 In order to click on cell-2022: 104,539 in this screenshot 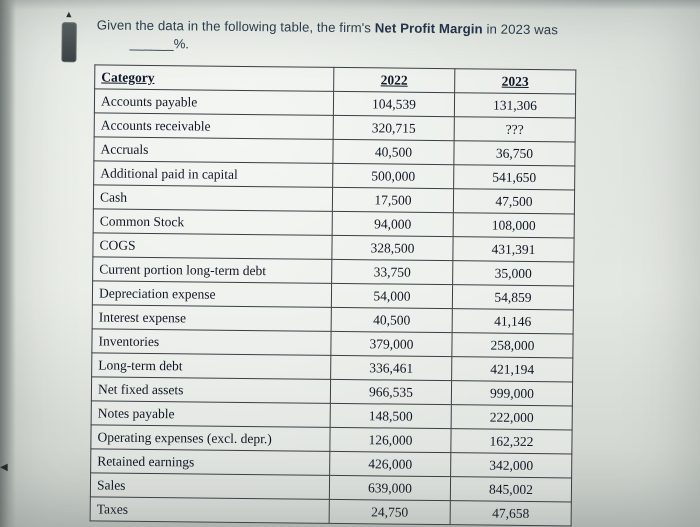, I will do `click(394, 104)`.